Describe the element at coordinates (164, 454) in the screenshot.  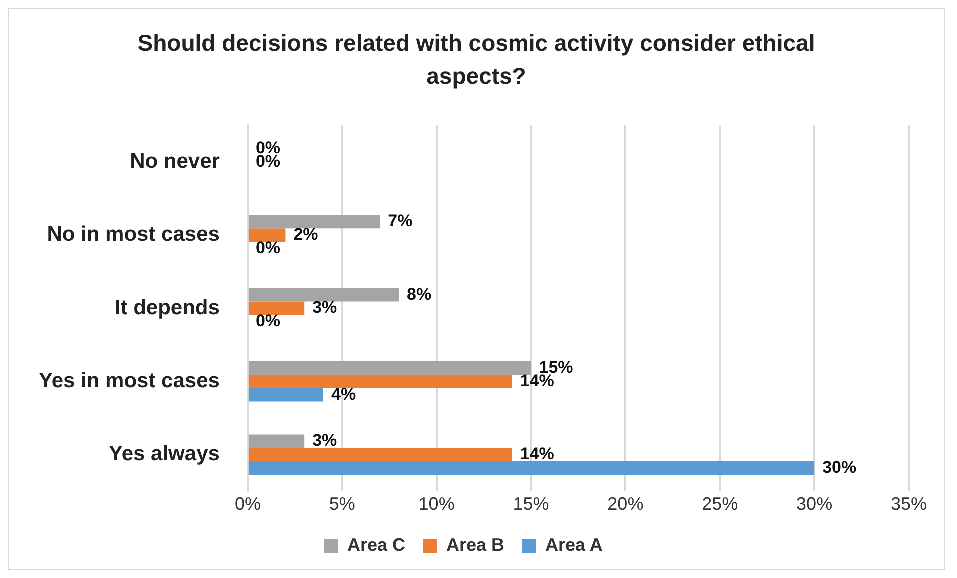
I see `y-tick-label: Yes always` at that location.